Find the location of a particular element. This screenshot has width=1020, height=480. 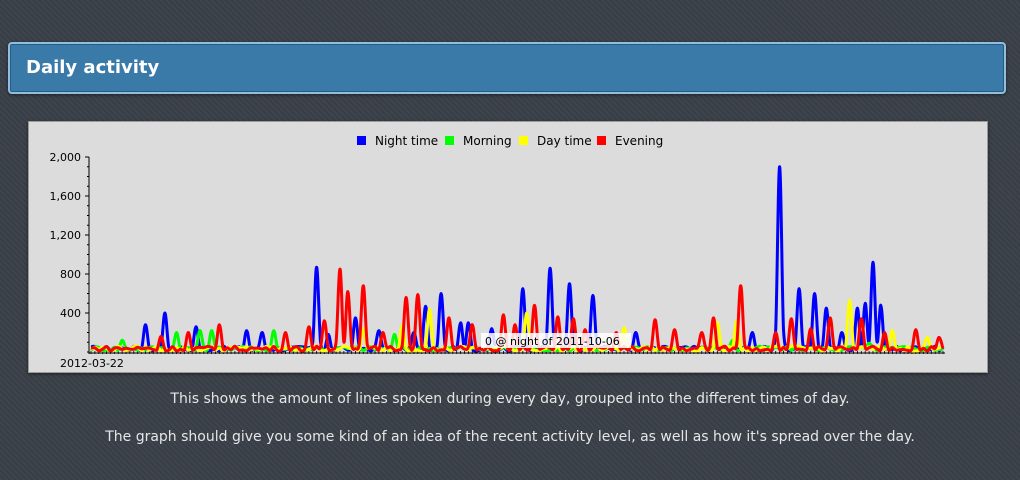

y-tick-label-1: 1,600 is located at coordinates (66, 196).